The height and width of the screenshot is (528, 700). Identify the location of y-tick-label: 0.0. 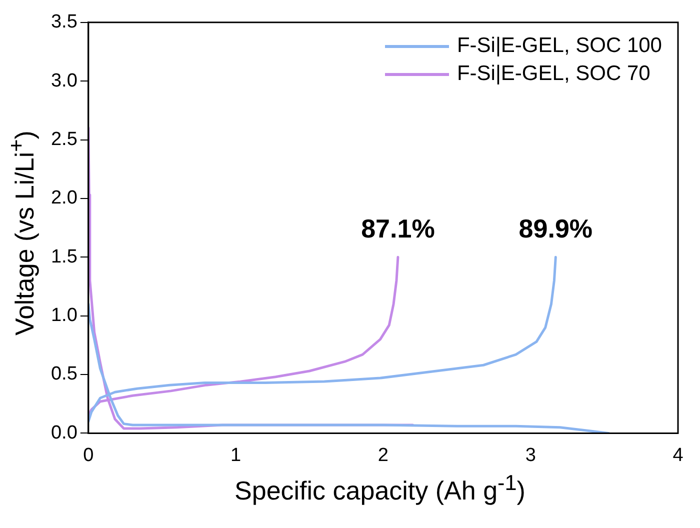
(64, 433).